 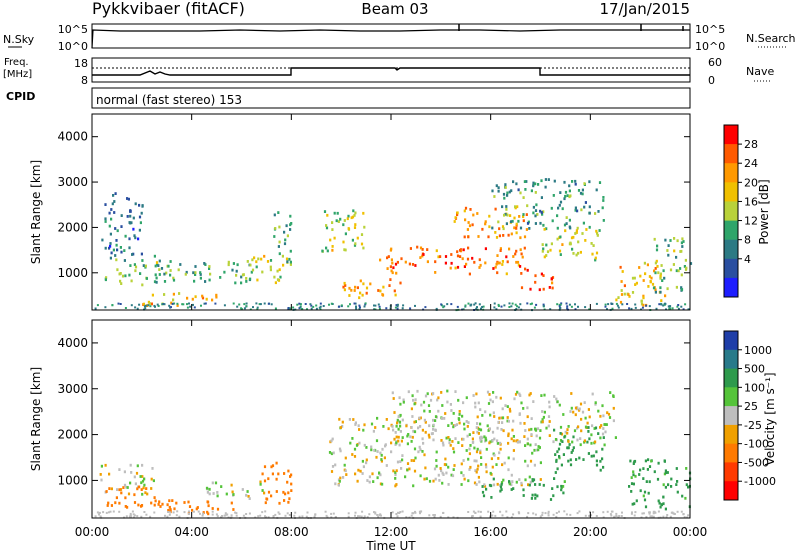 What do you see at coordinates (731, 173) in the screenshot?
I see `colorbar-swatch` at bounding box center [731, 173].